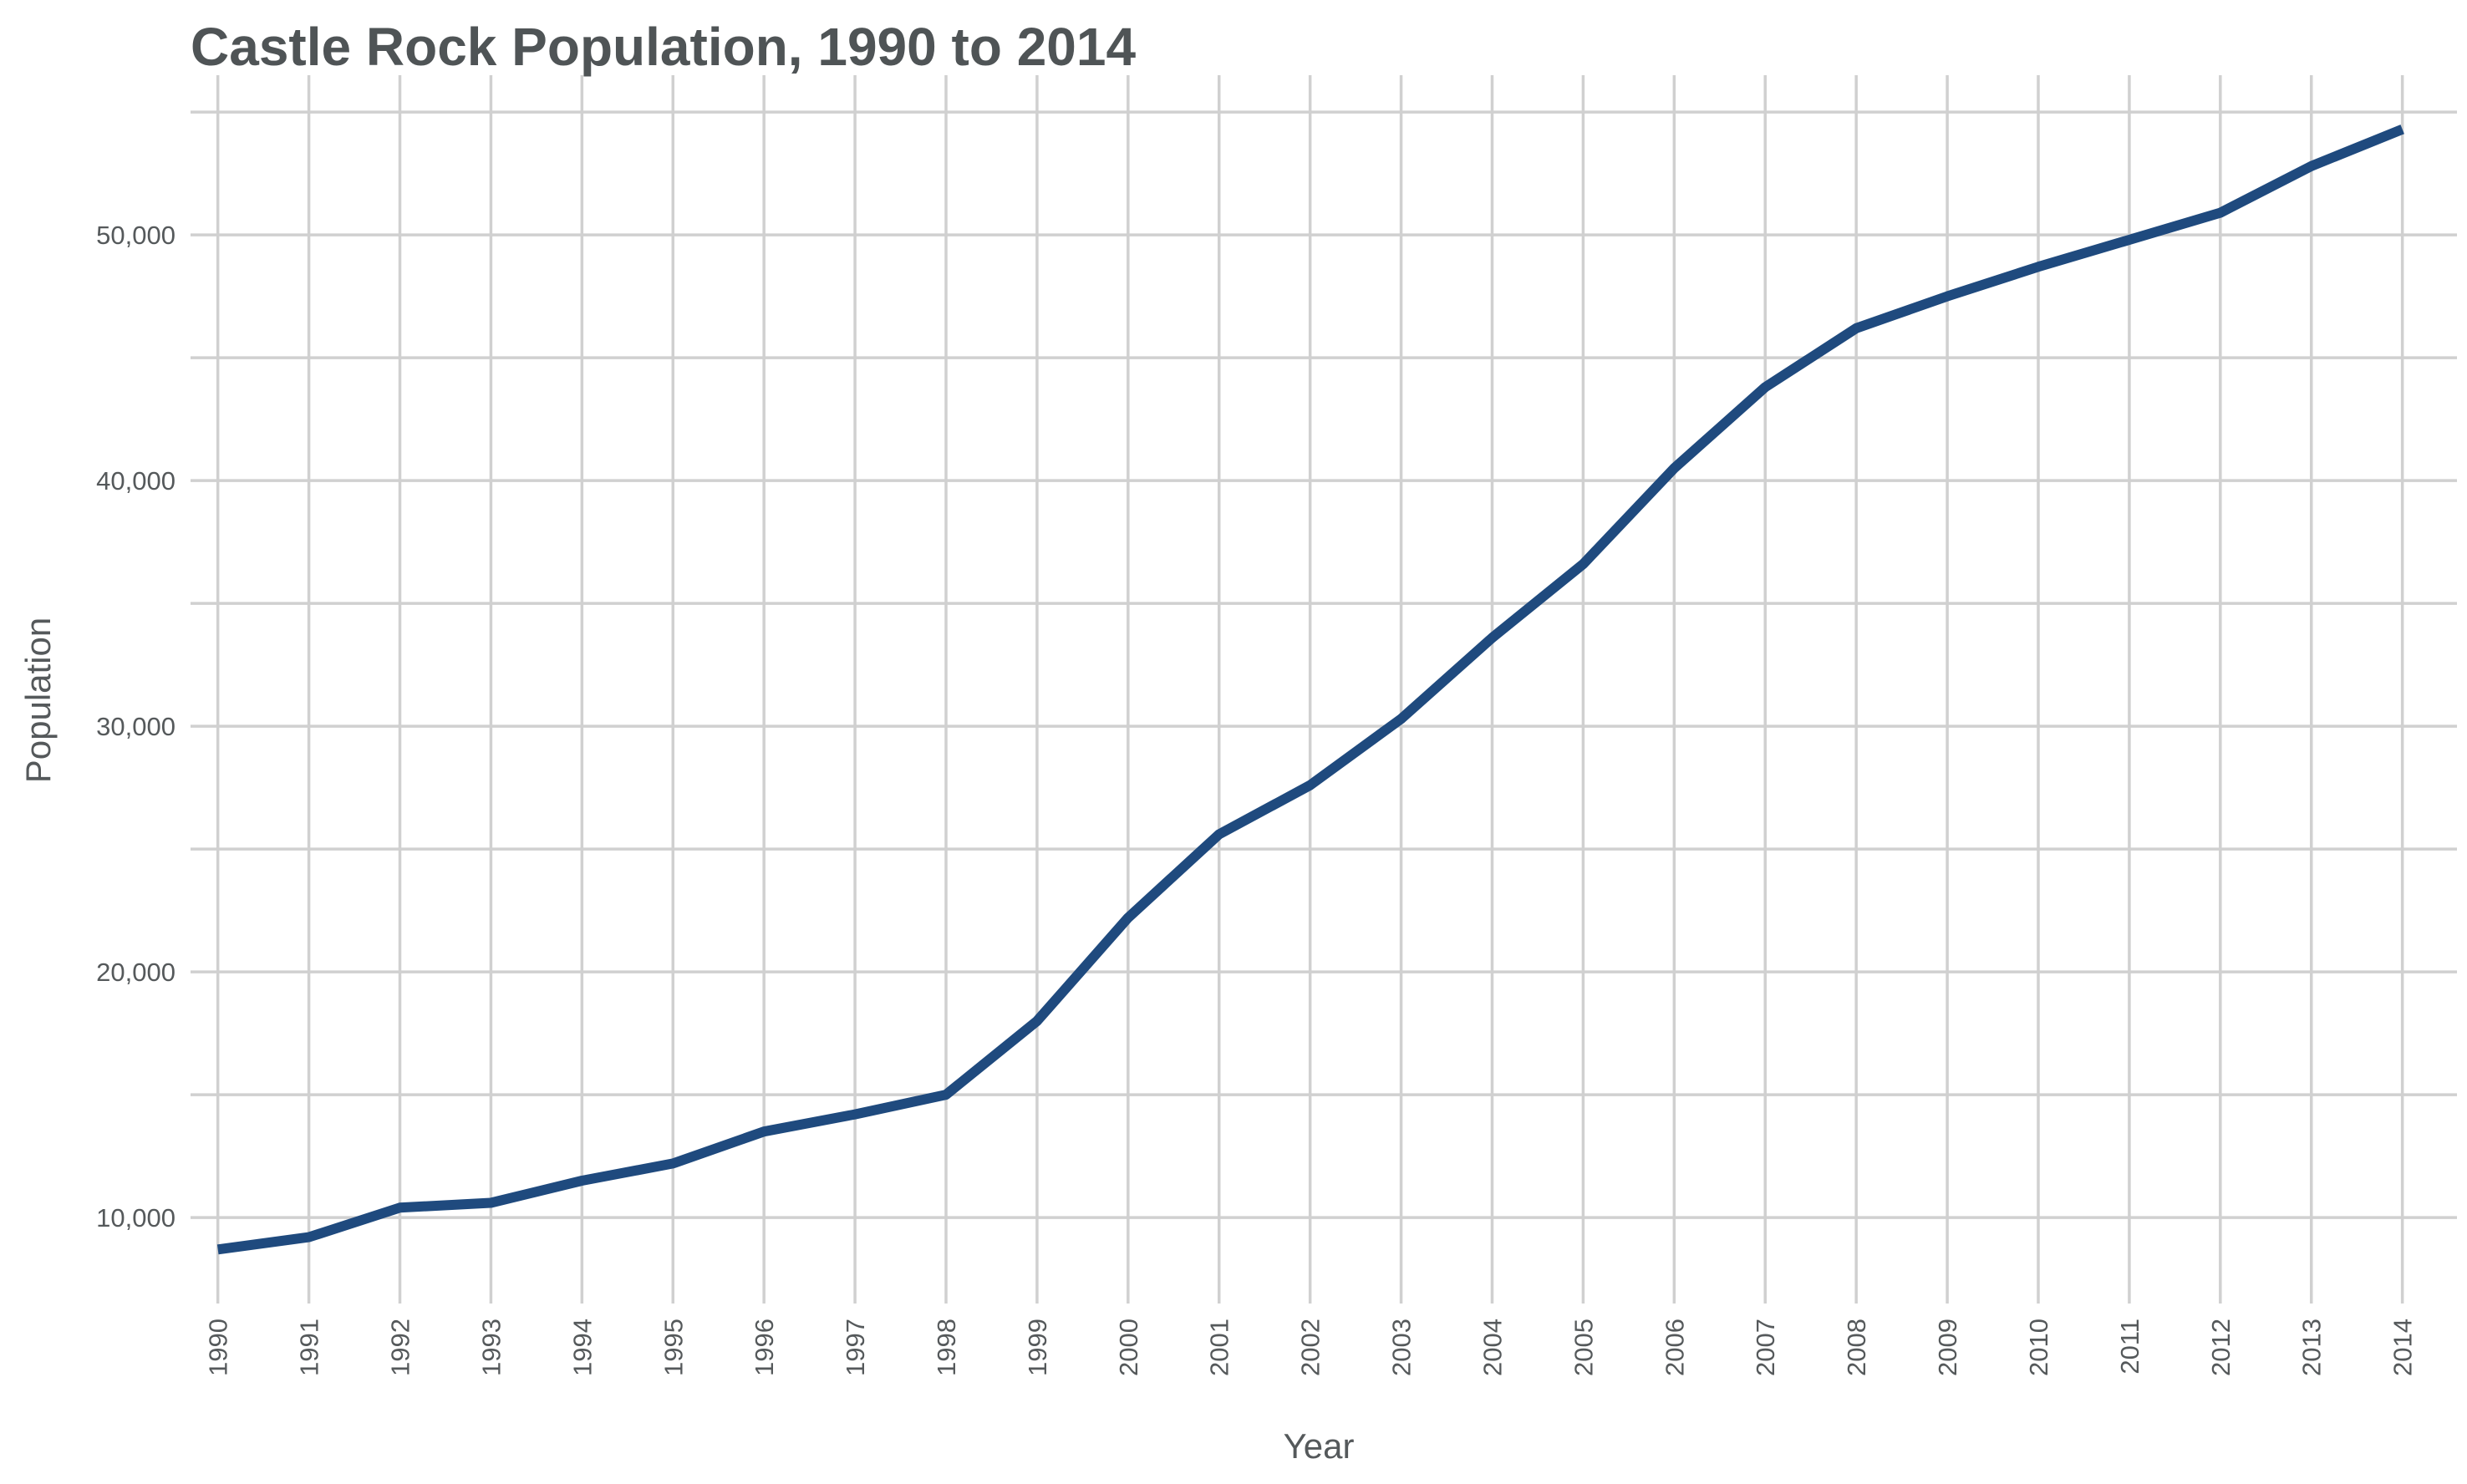 Image resolution: width=2467 pixels, height=1484 pixels. I want to click on y-axis-title: Population, so click(38, 700).